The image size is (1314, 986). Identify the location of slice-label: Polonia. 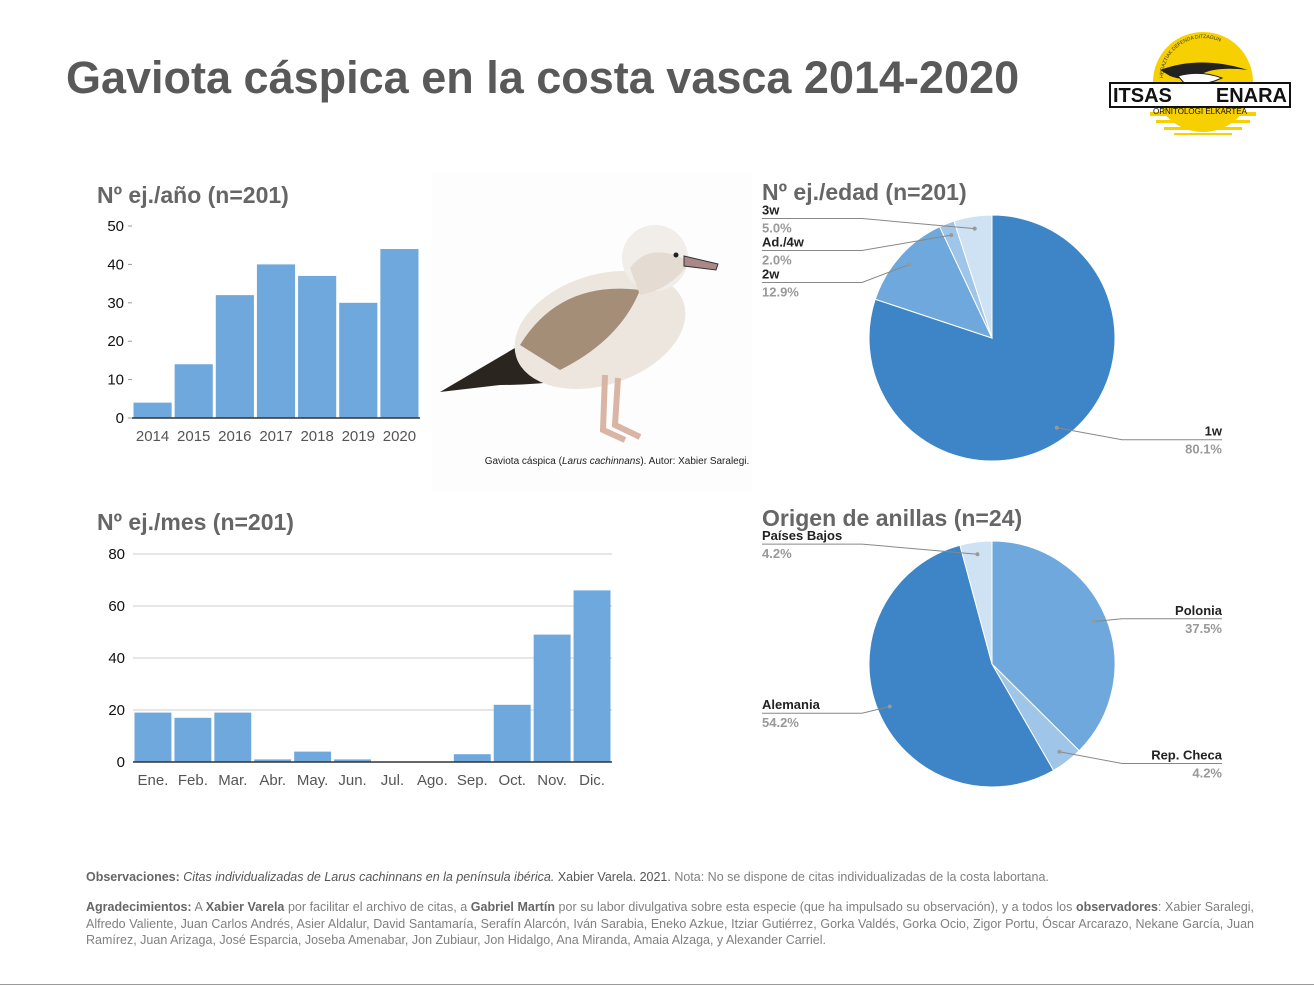
(1199, 610).